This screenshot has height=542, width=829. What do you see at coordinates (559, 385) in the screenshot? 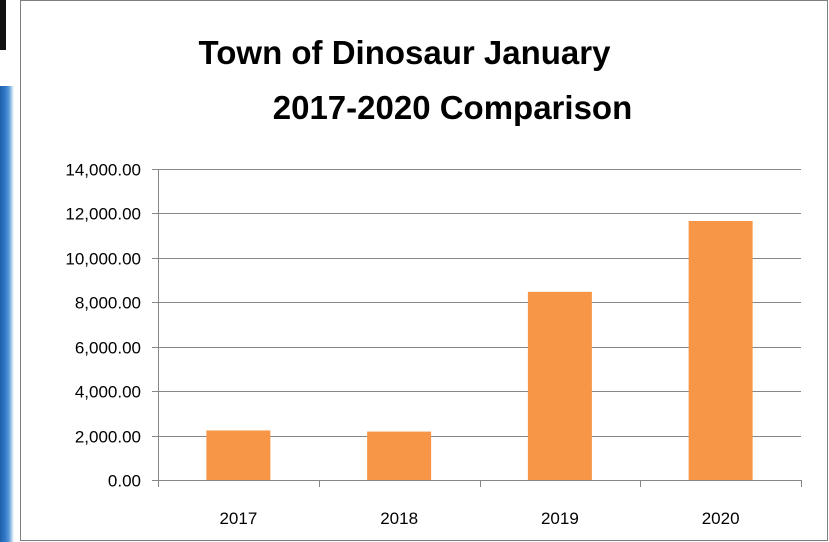
I see `bar-2019` at bounding box center [559, 385].